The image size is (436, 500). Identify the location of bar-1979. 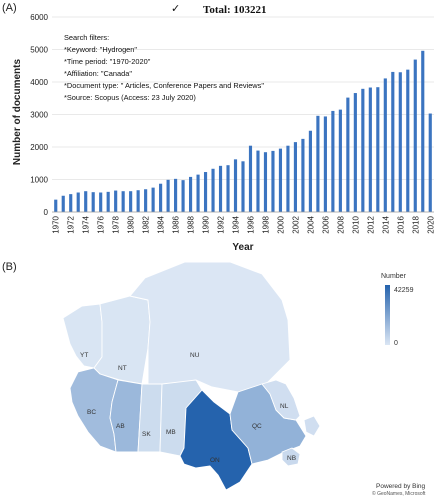
(123, 201).